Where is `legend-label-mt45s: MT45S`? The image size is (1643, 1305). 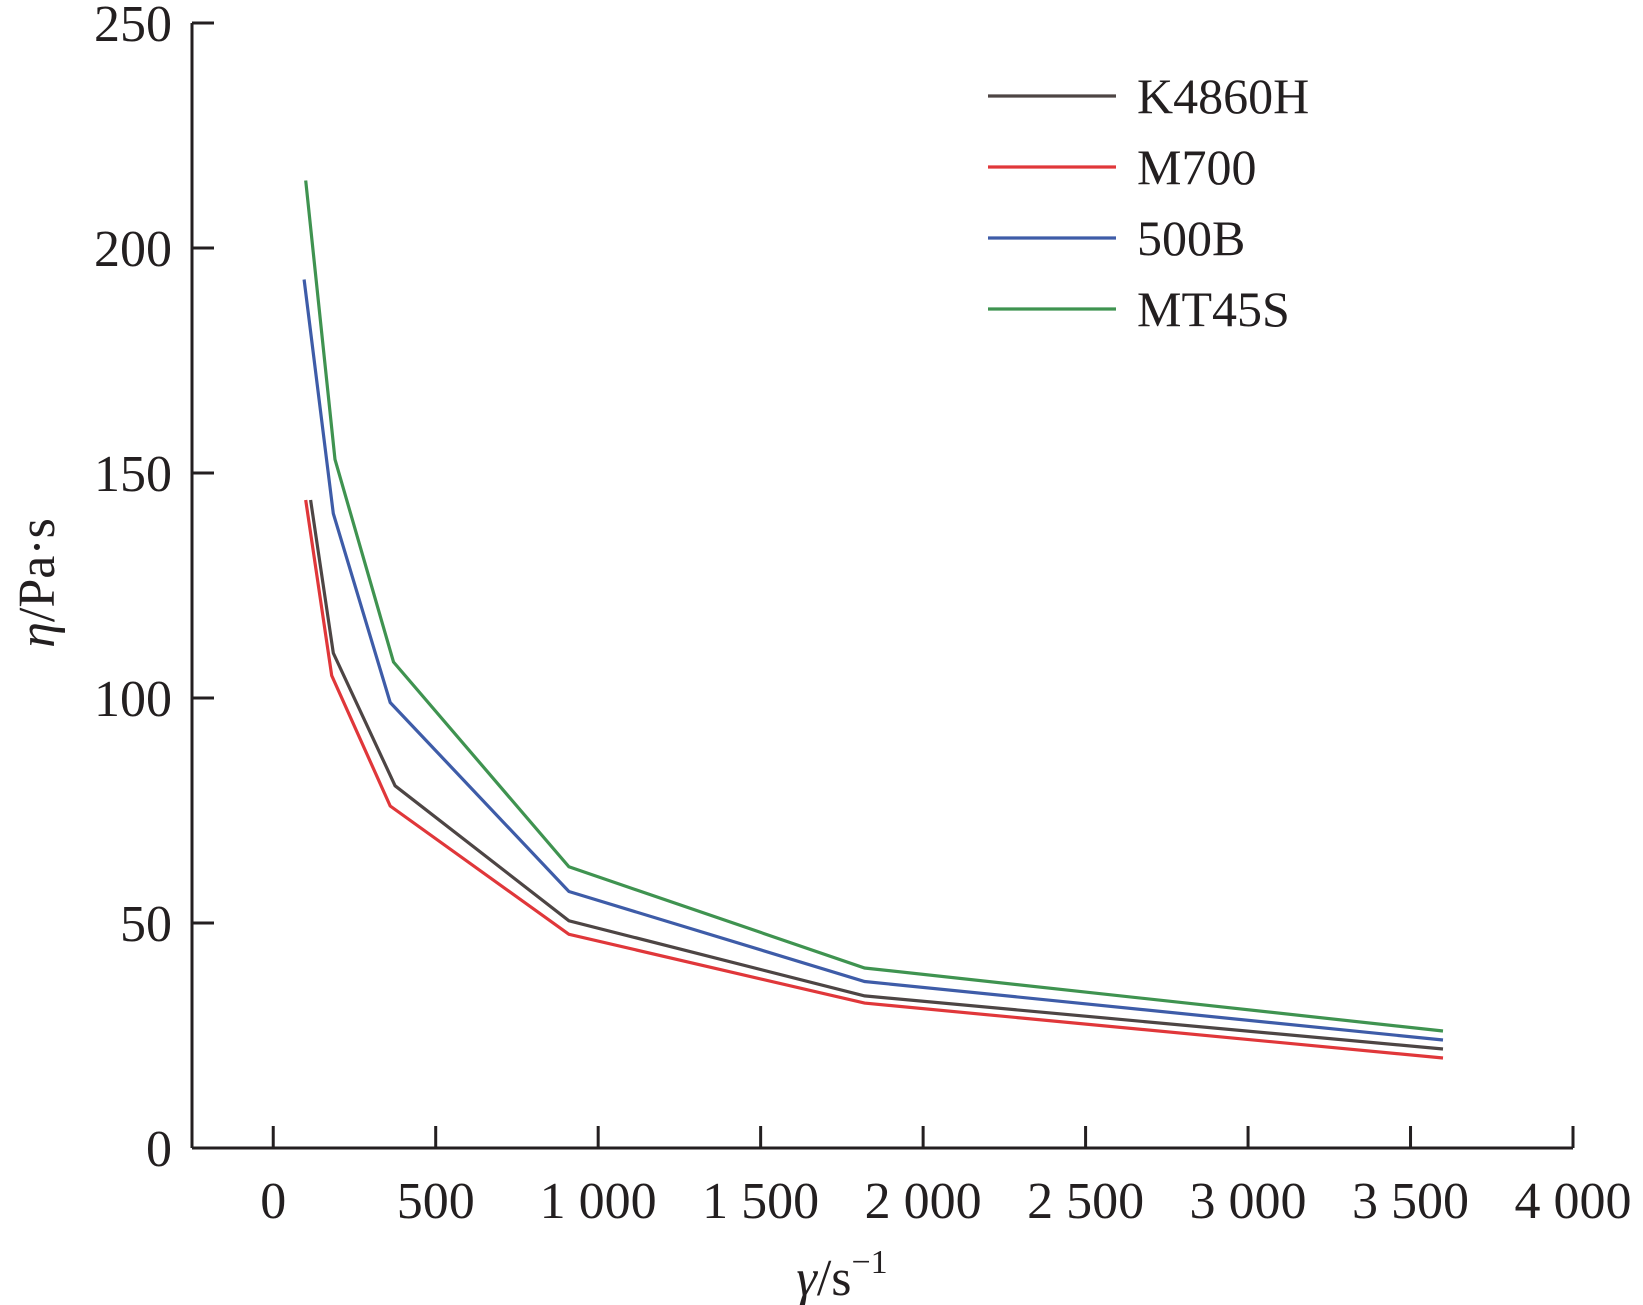 legend-label-mt45s: MT45S is located at coordinates (1213, 309).